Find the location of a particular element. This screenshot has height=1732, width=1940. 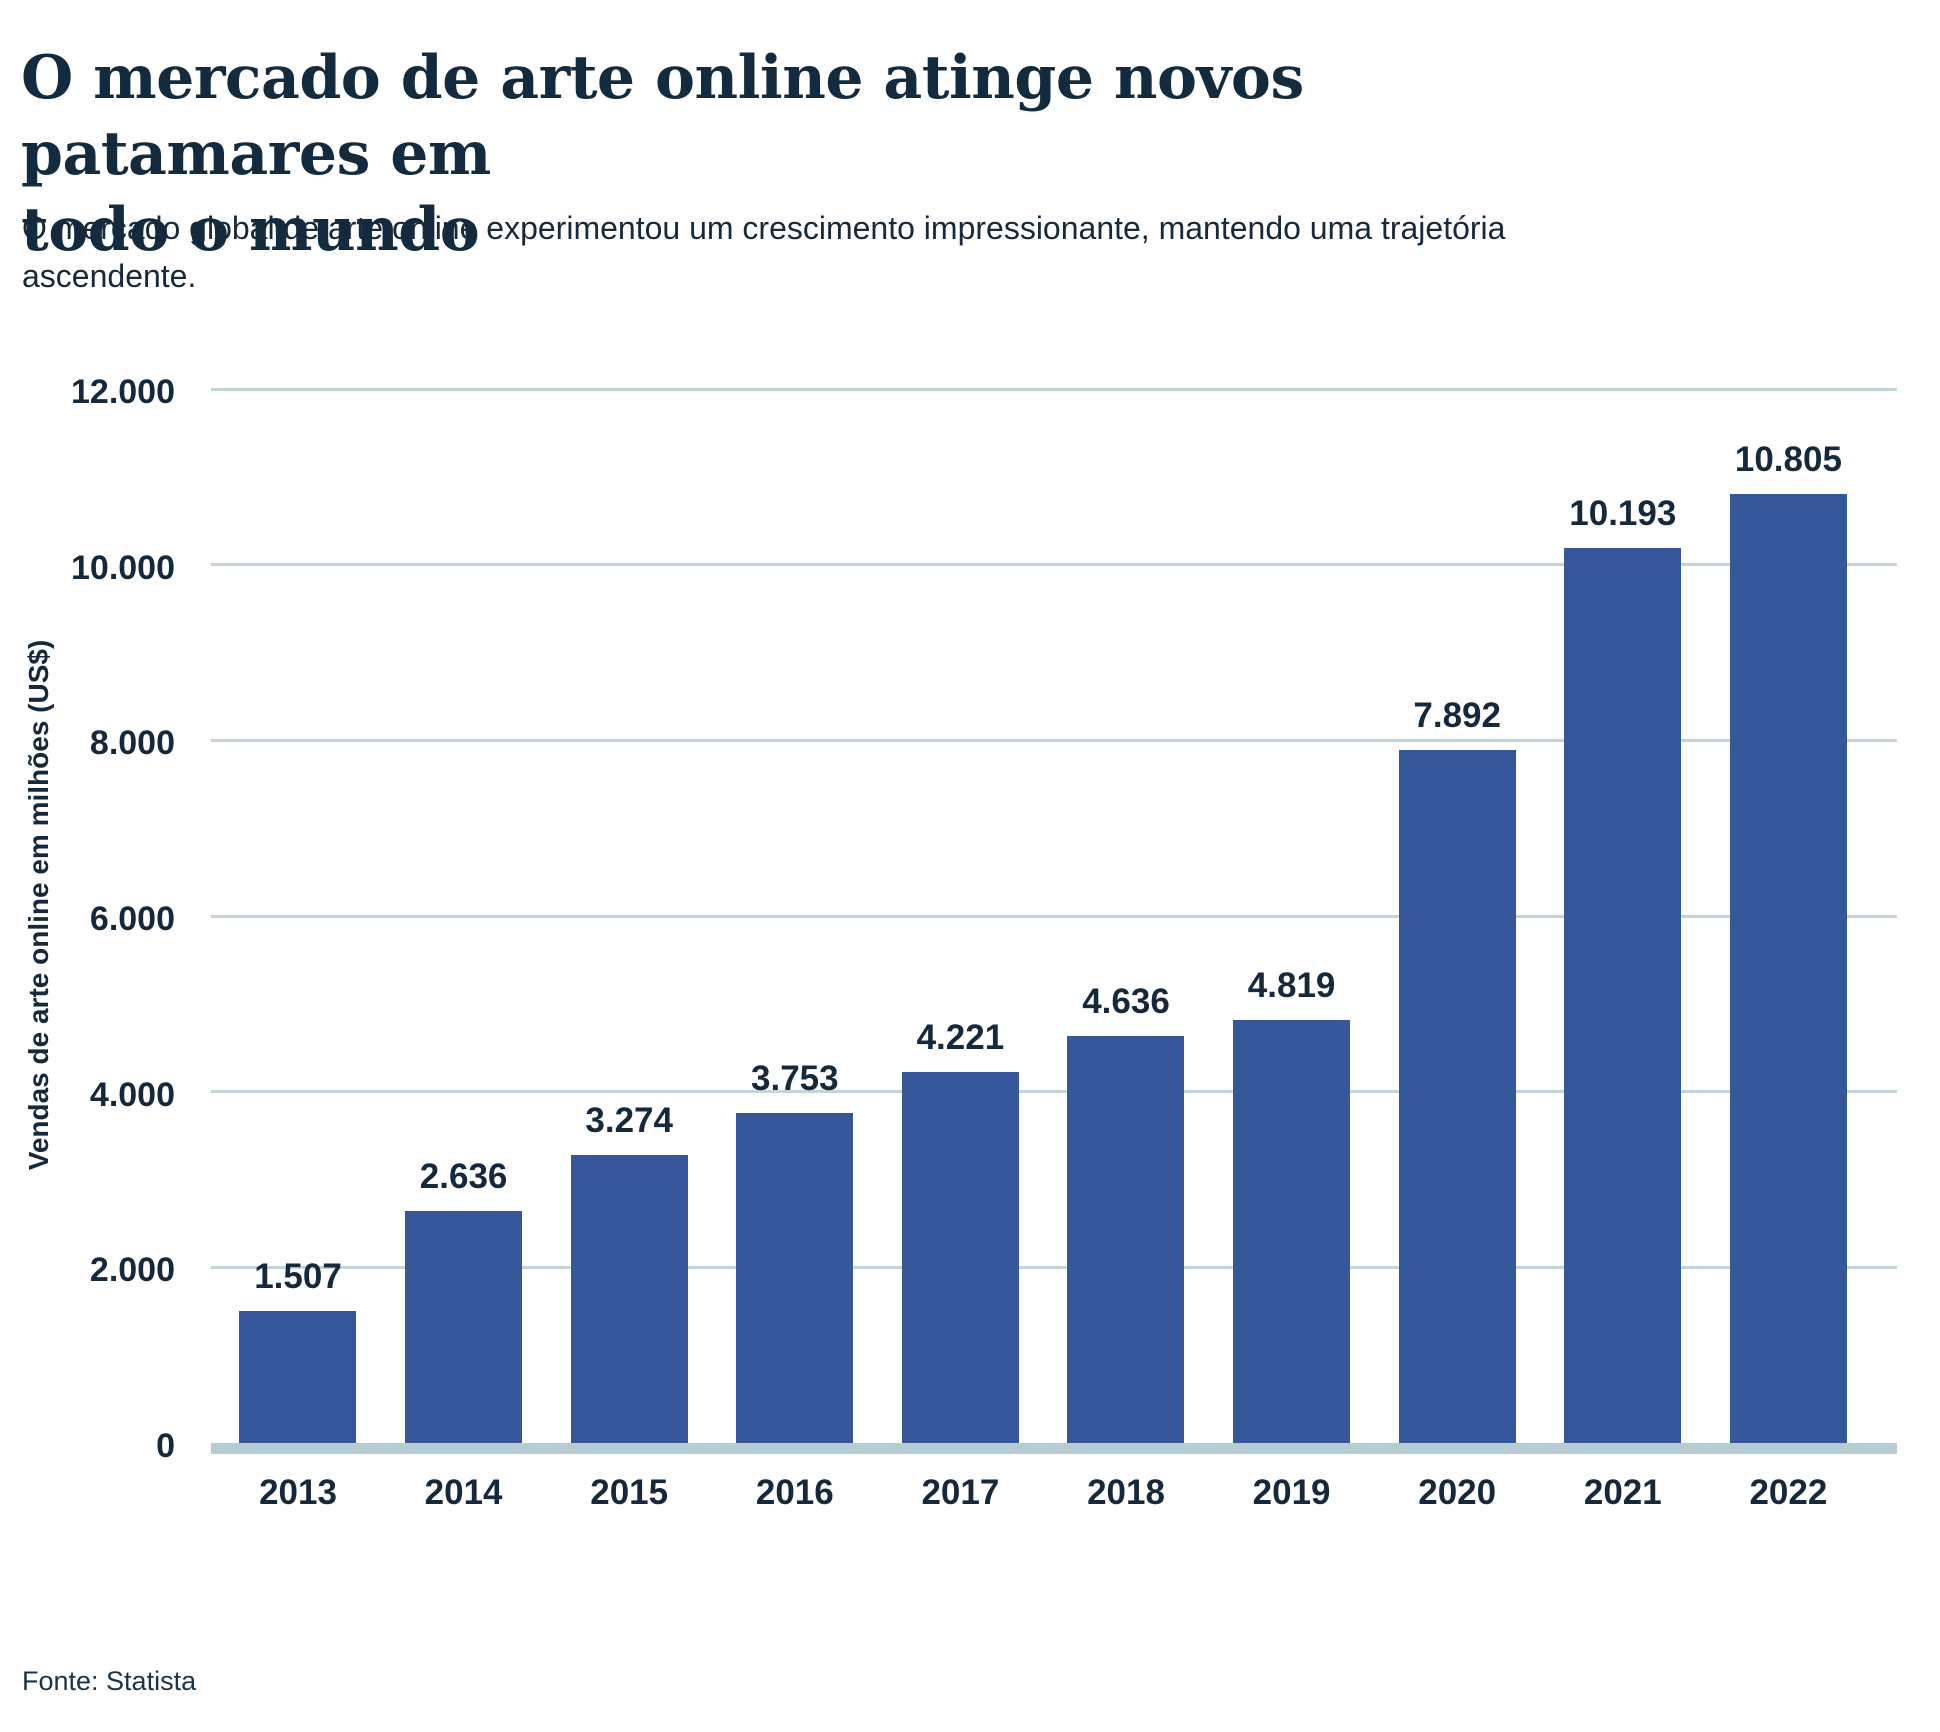

x-tick-label-2021: 2021 is located at coordinates (1622, 1492).